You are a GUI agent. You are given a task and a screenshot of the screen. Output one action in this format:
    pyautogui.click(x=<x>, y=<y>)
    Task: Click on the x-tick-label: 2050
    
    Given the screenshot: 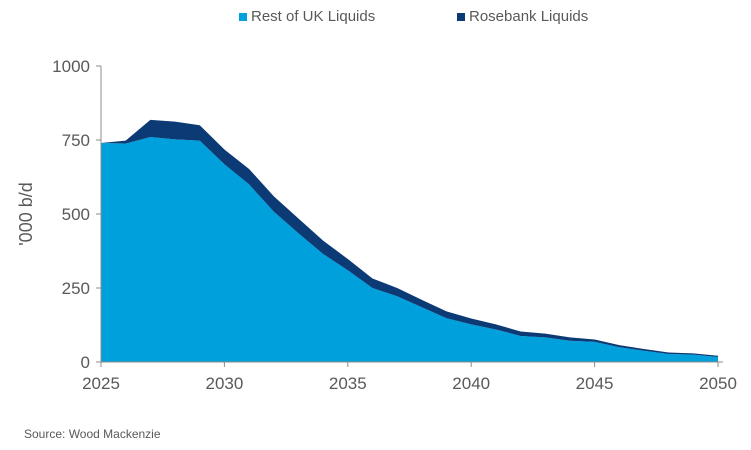 What is the action you would take?
    pyautogui.click(x=718, y=383)
    